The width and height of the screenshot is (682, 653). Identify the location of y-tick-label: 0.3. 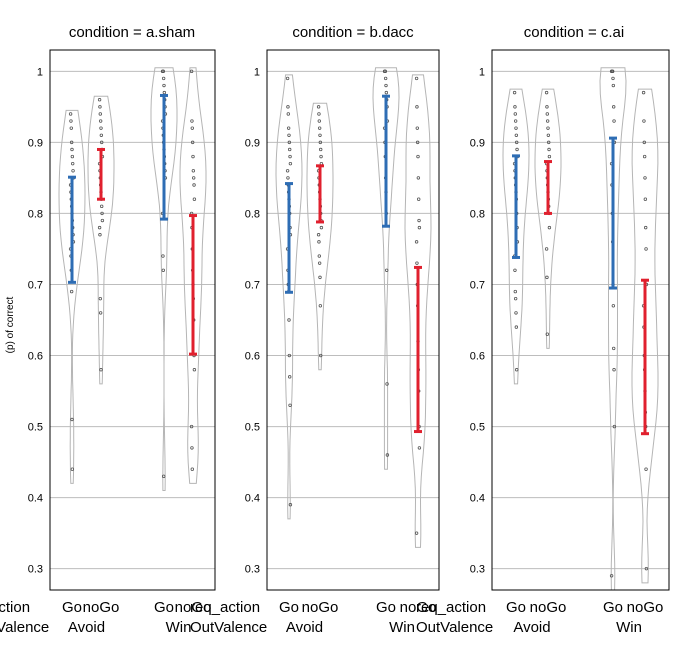
(252, 570).